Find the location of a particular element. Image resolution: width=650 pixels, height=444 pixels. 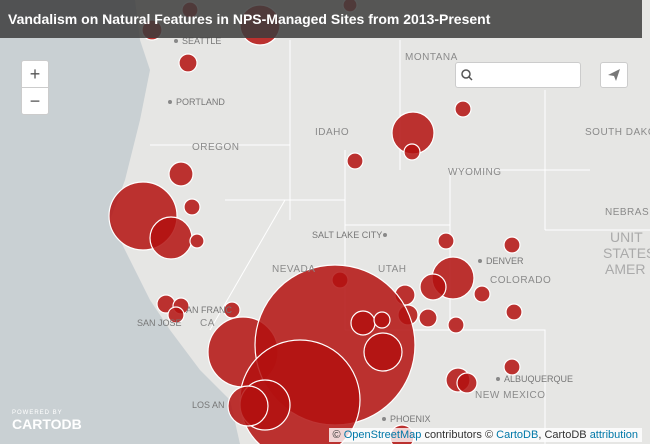

map-label: UTAH is located at coordinates (392, 269).